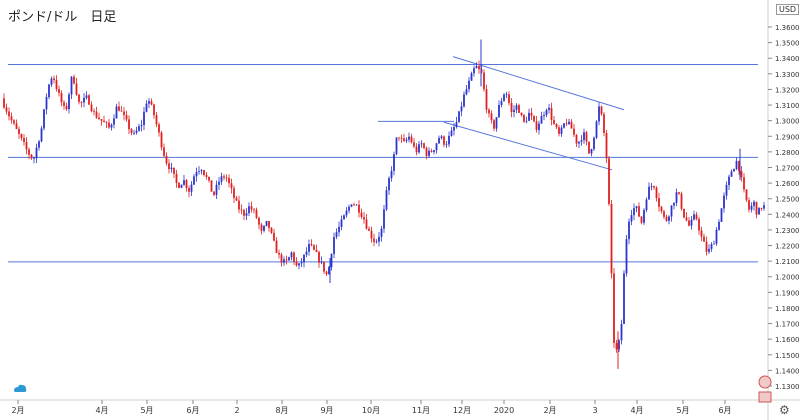  Describe the element at coordinates (787, 371) in the screenshot. I see `price-tick-label: 1.14000` at that location.